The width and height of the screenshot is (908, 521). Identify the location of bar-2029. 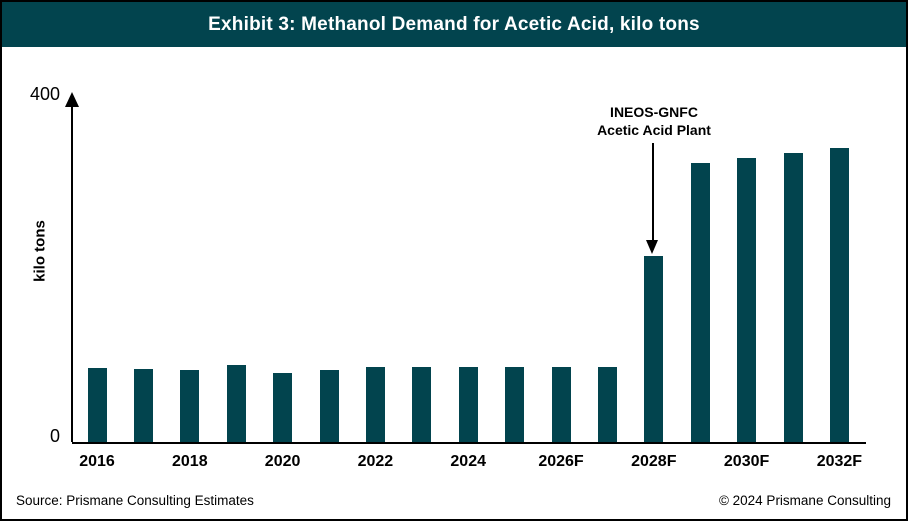
(700, 302).